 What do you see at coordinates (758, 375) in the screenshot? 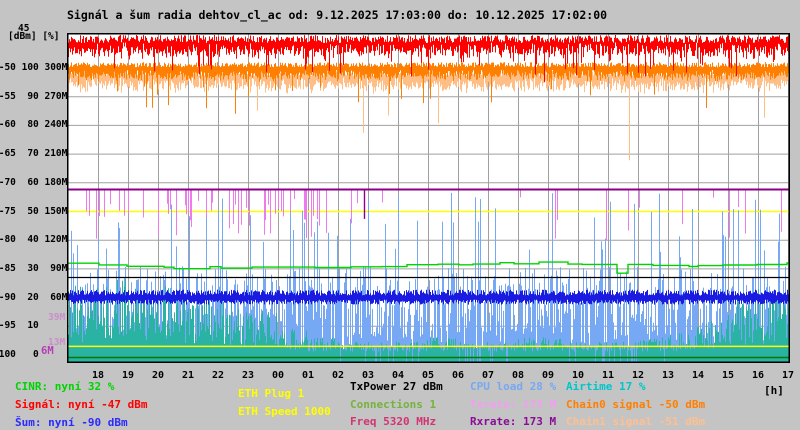
I see `x-axis-tick: 16` at bounding box center [758, 375].